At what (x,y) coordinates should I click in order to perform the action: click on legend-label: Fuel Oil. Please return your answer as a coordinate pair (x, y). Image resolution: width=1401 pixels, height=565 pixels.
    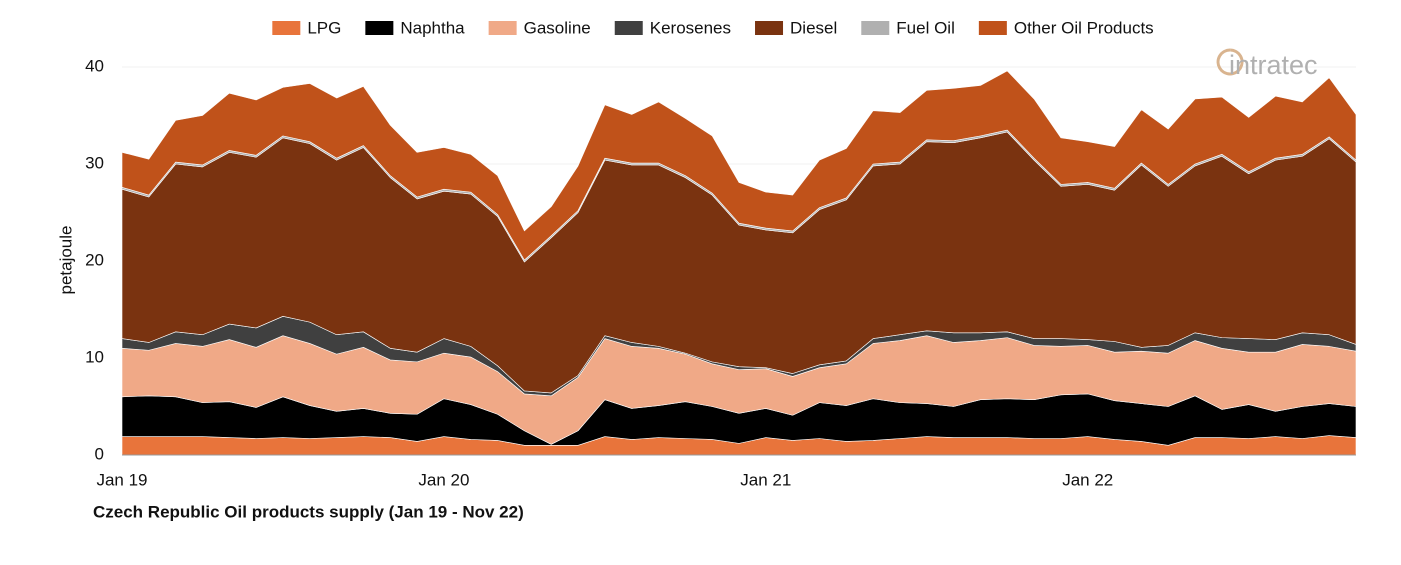
    Looking at the image, I should click on (925, 27).